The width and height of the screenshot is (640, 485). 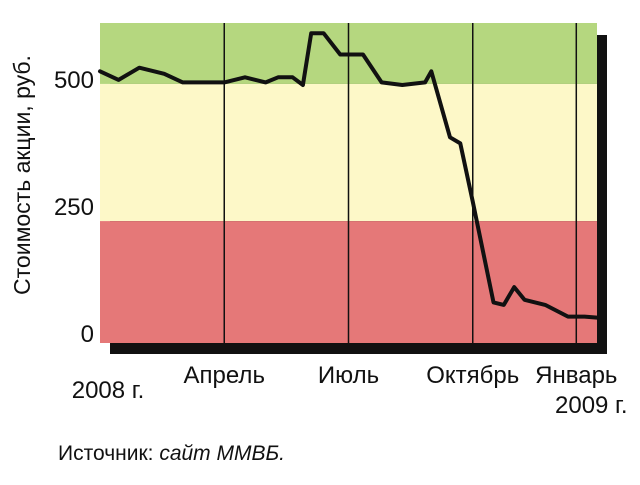 What do you see at coordinates (472, 375) in the screenshot?
I see `xtick-label: Октябрь` at bounding box center [472, 375].